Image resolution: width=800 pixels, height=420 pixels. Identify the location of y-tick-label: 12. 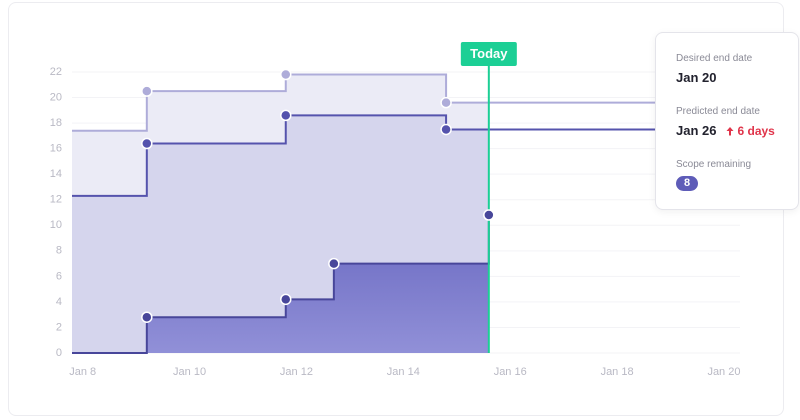
(56, 200).